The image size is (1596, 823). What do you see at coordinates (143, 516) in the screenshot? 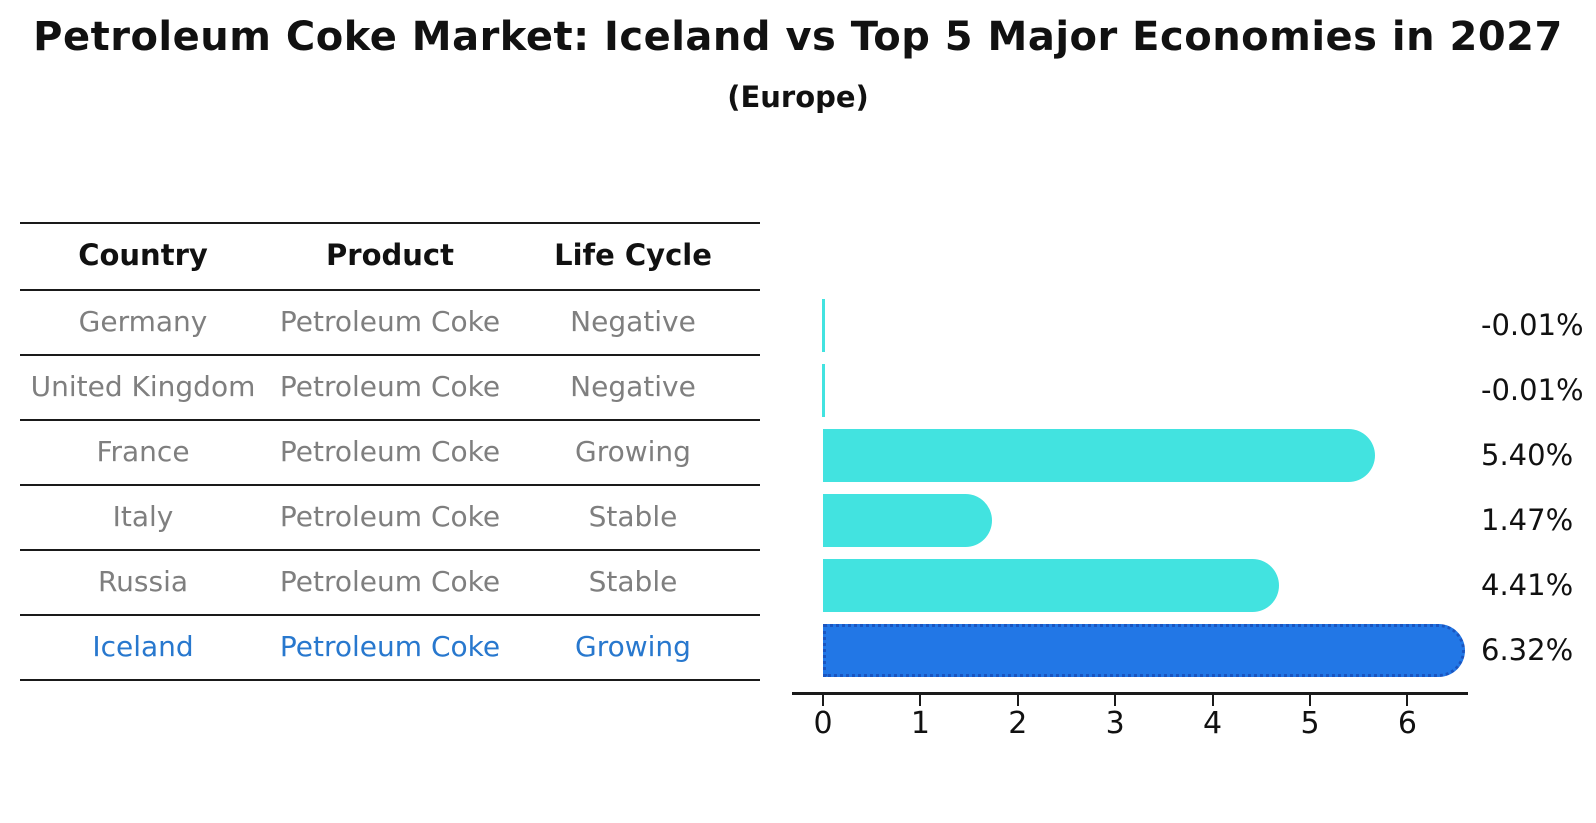
I see `table-row-italy-cell-country: Italy` at bounding box center [143, 516].